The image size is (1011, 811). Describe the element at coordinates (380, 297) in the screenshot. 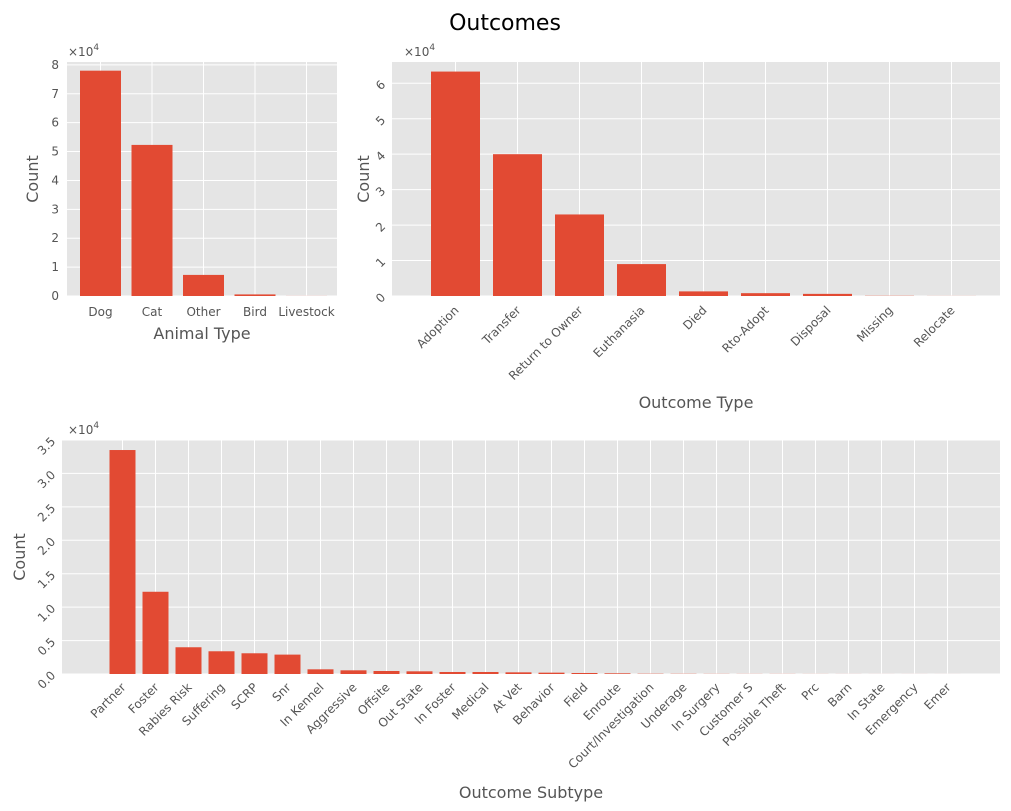

I see `outcome-y-tick-label: 0` at that location.